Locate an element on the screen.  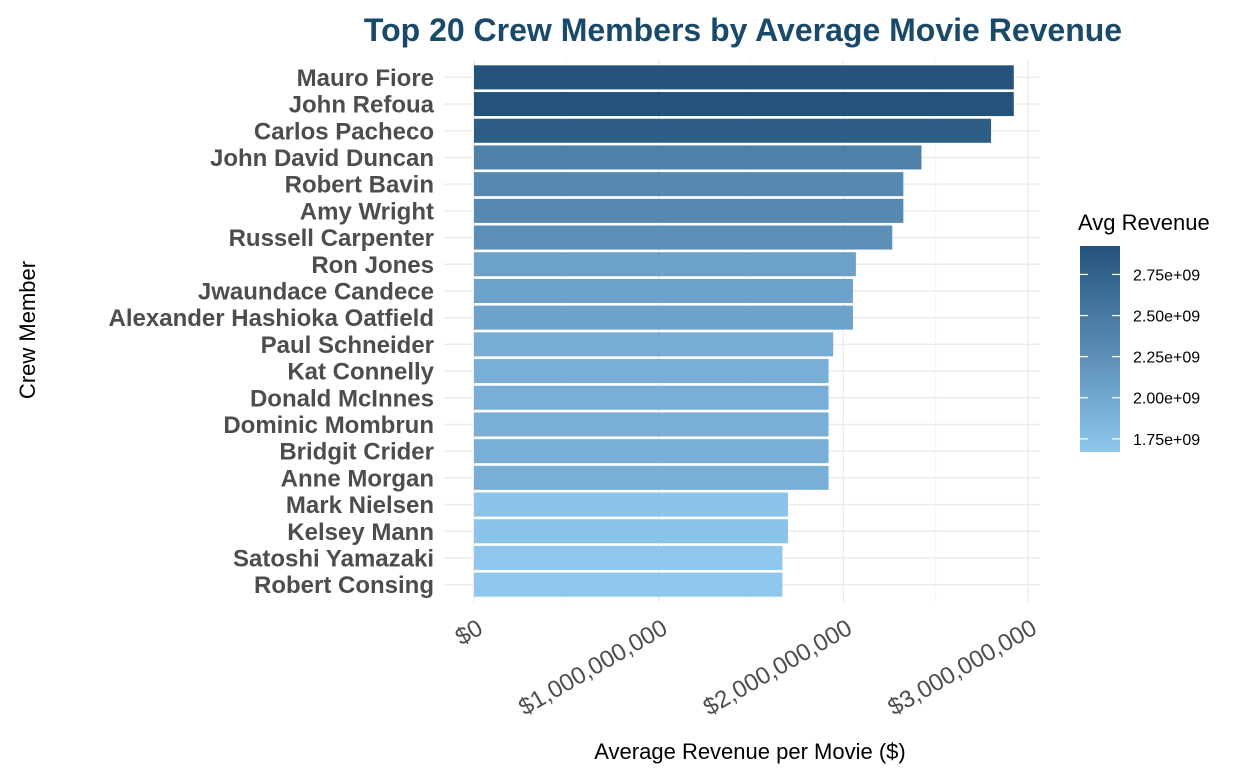
category-label: Robert Bavin is located at coordinates (359, 185).